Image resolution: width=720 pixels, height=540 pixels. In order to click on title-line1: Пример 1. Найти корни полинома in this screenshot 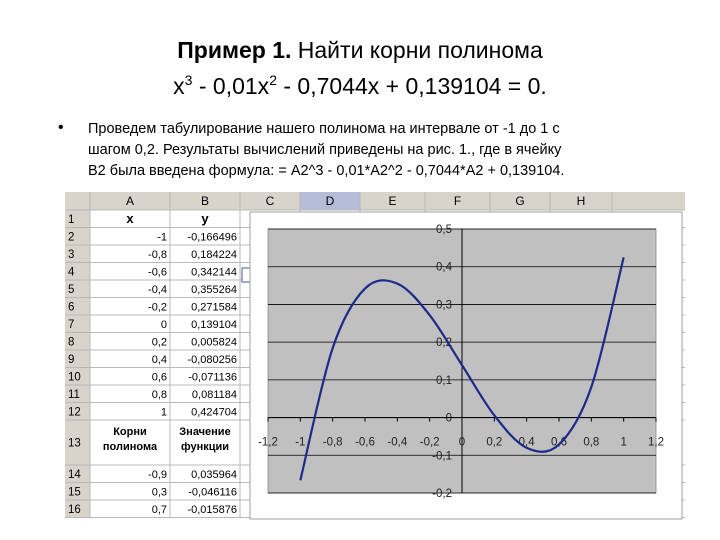, I will do `click(360, 50)`.